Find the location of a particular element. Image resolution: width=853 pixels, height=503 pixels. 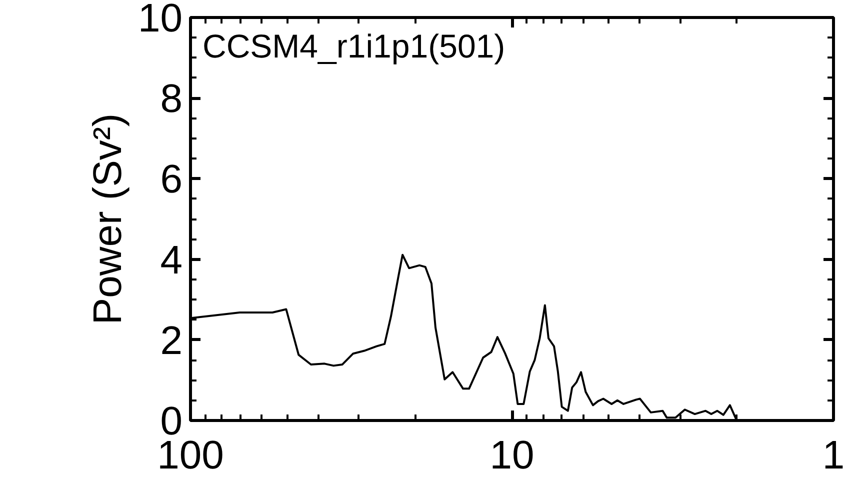

y-tick-label: 8 is located at coordinates (171, 99).